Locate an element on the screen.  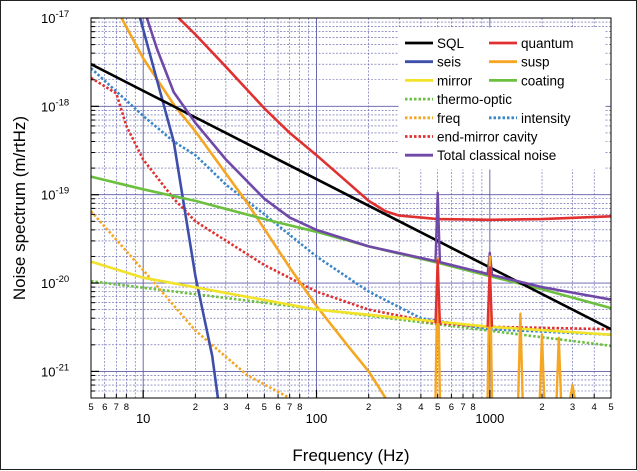
legend-label: intensity is located at coordinates (546, 118).